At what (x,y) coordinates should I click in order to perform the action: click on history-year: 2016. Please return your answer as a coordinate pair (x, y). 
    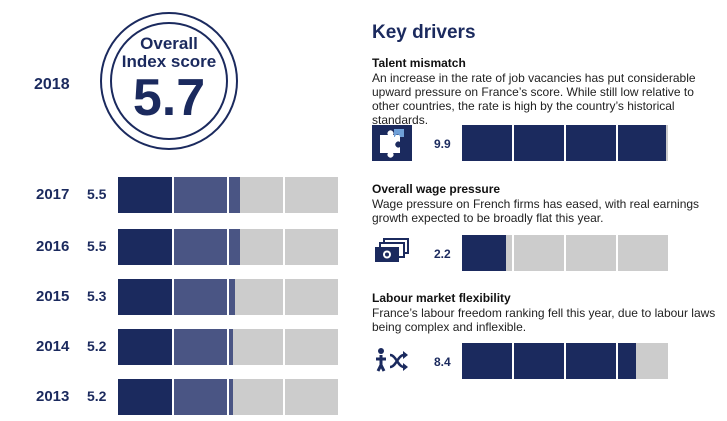
    Looking at the image, I should click on (53, 246).